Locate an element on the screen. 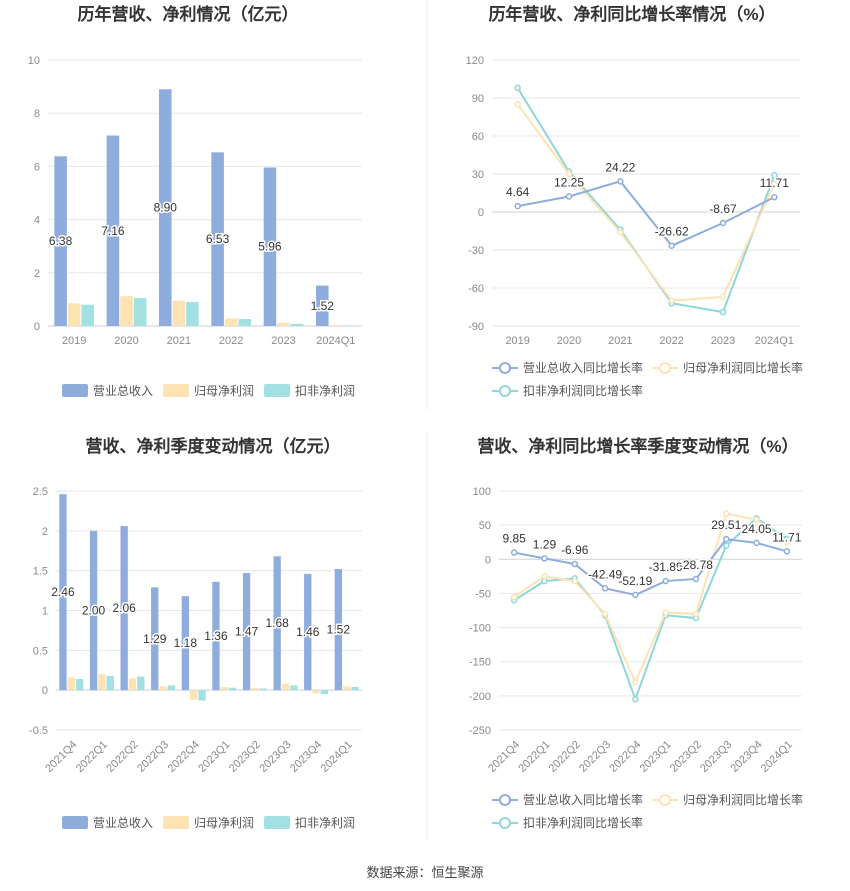 The image size is (850, 891). quarter-line-line-deducted-profit is located at coordinates (650, 610).